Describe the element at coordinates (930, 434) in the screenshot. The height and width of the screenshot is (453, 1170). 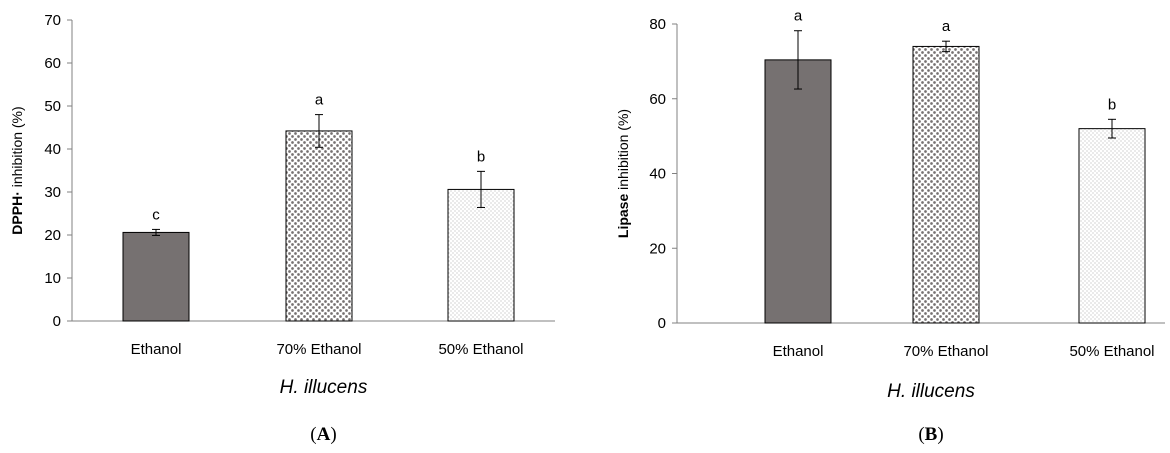
I see `panel-label: (B)` at that location.